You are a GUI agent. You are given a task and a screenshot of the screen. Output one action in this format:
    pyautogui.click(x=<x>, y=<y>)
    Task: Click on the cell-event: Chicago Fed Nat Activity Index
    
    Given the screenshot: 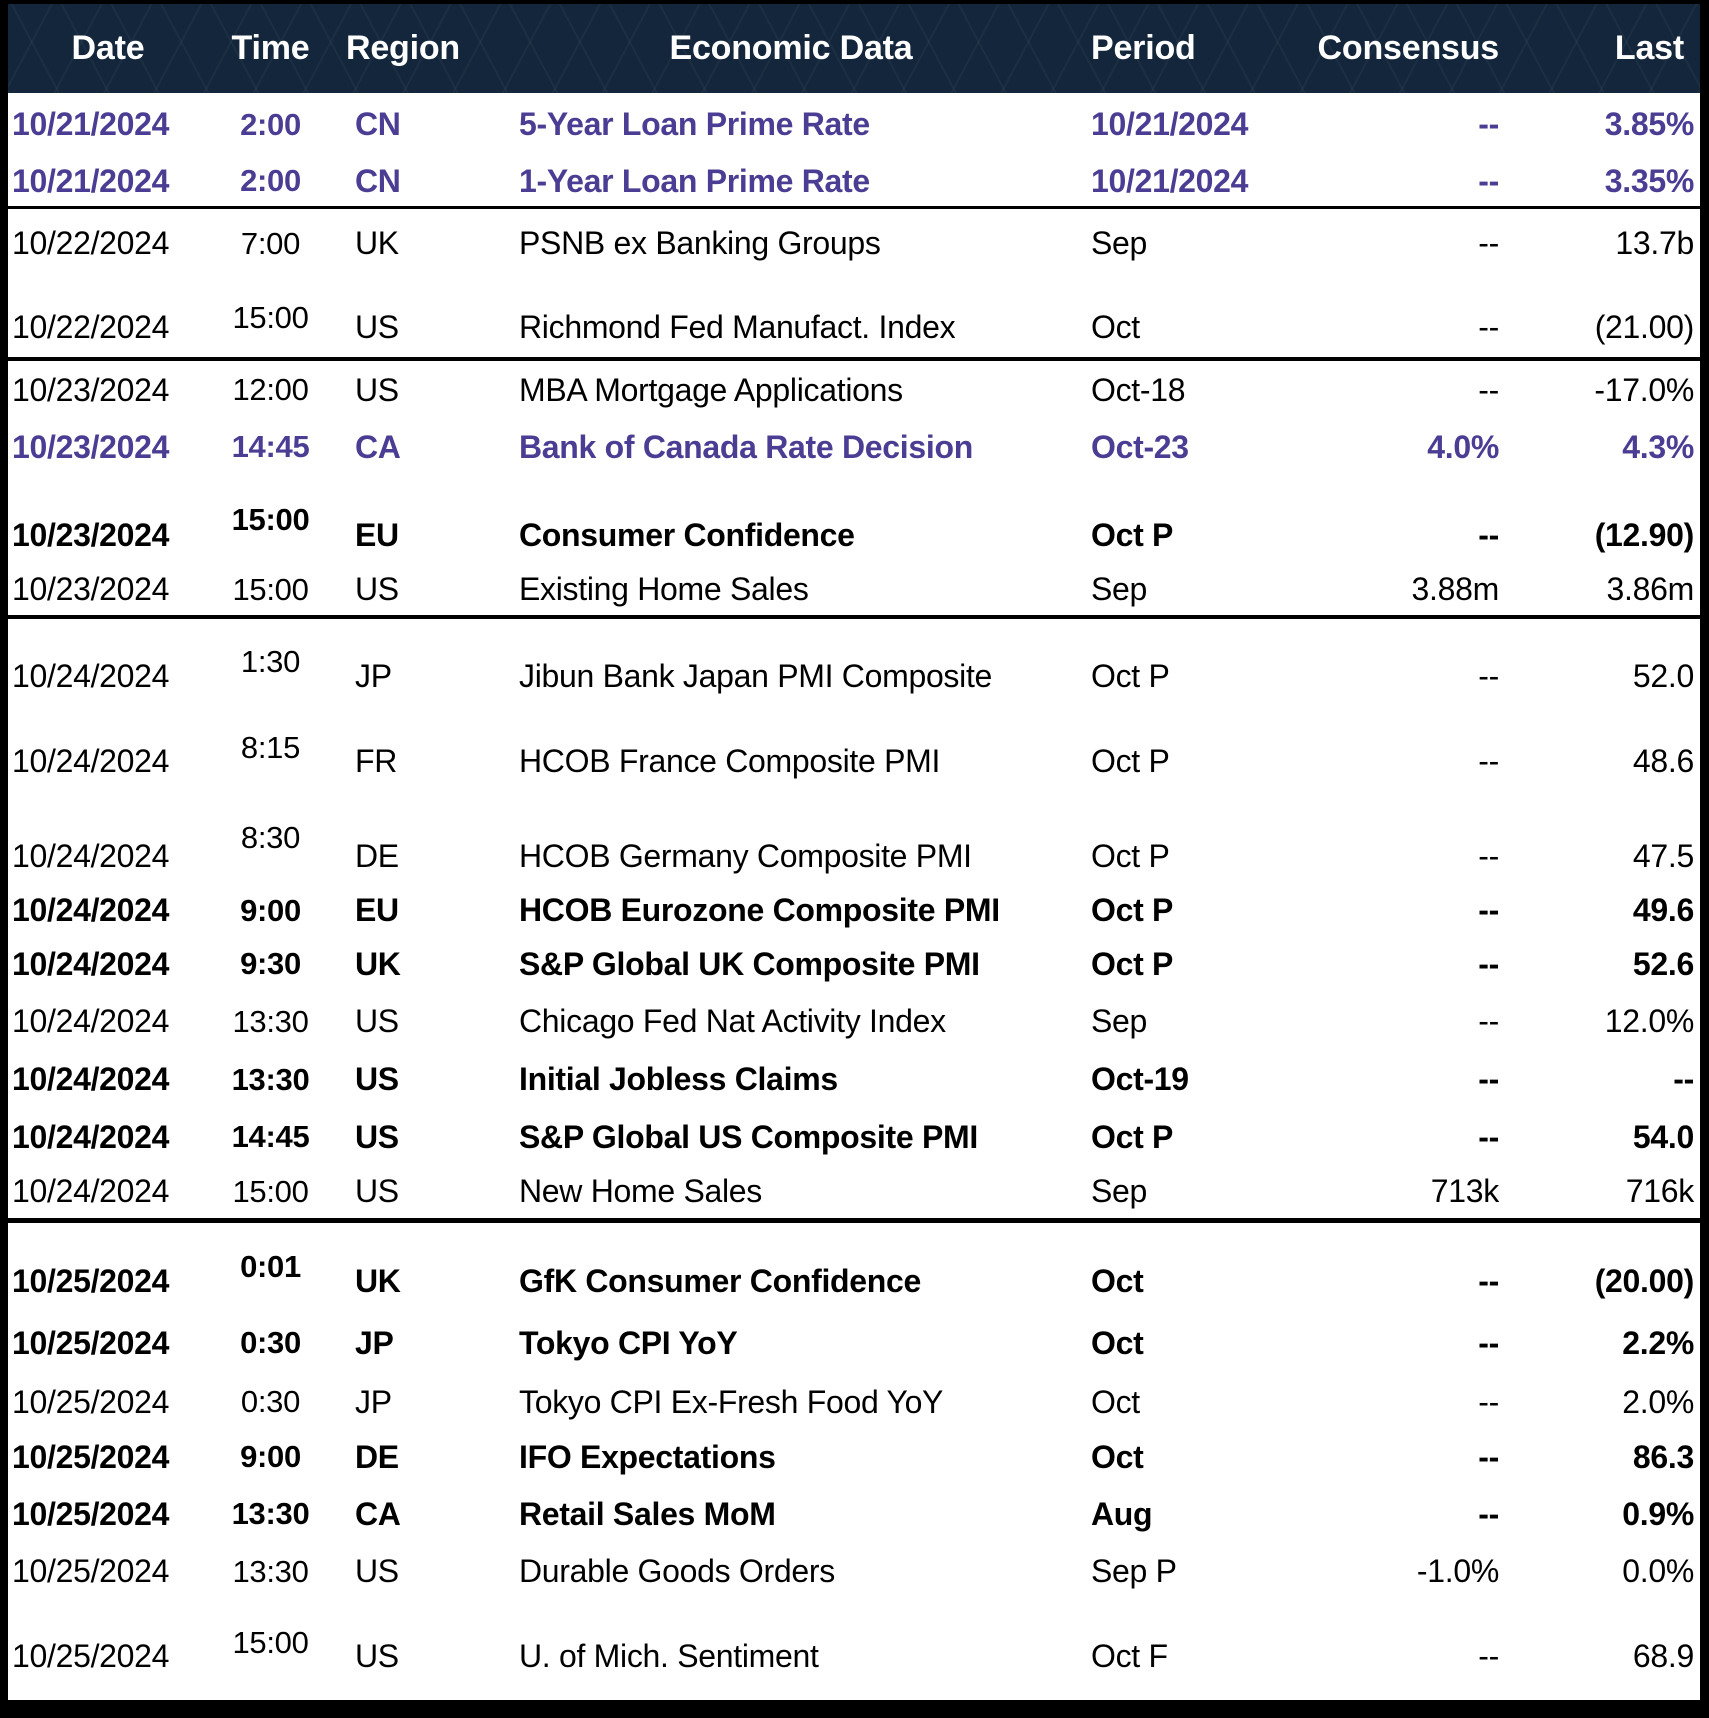 What is the action you would take?
    pyautogui.click(x=732, y=1021)
    